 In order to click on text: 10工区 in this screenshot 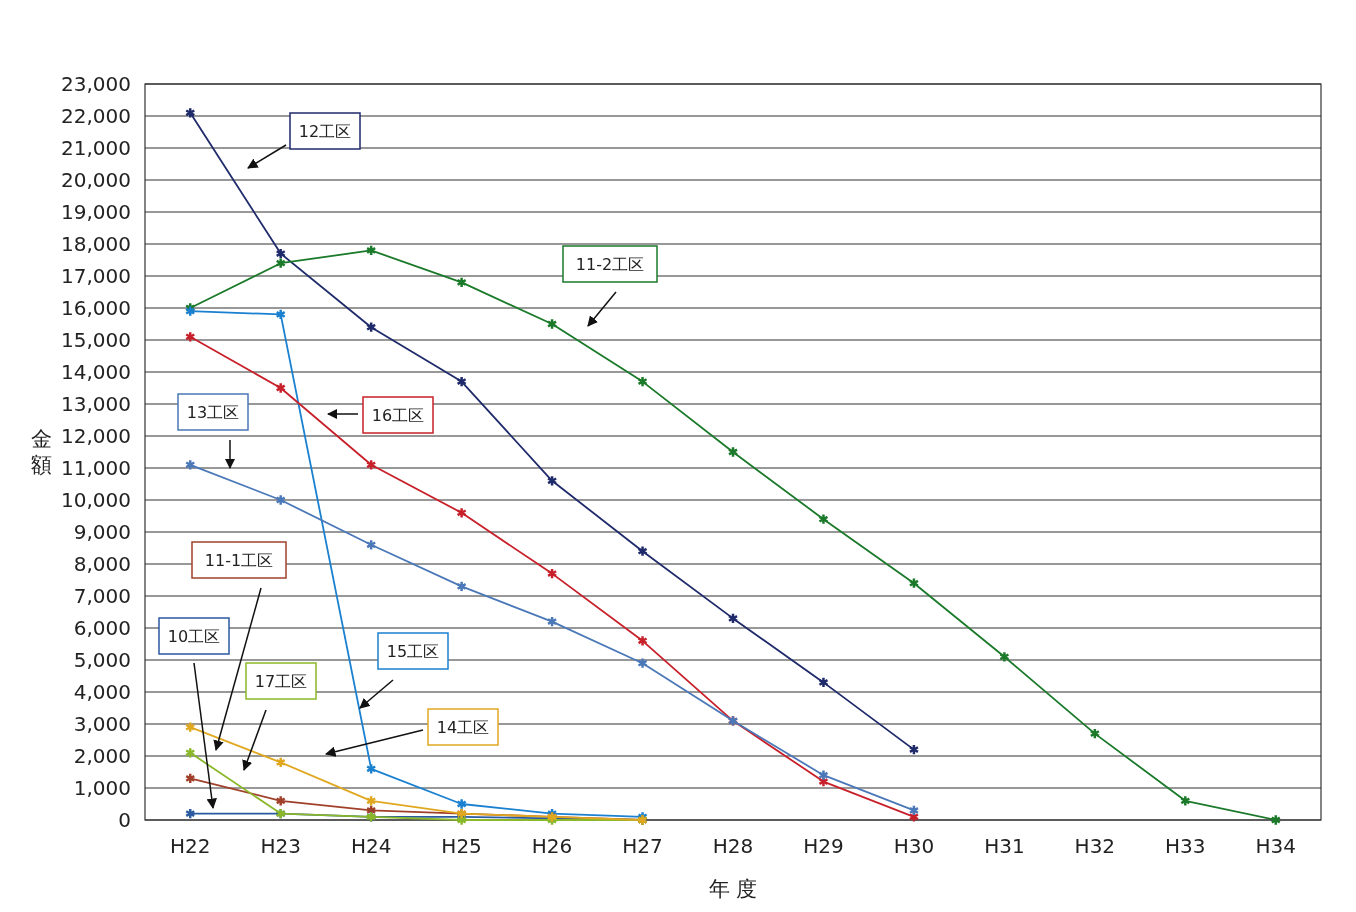, I will do `click(194, 636)`.